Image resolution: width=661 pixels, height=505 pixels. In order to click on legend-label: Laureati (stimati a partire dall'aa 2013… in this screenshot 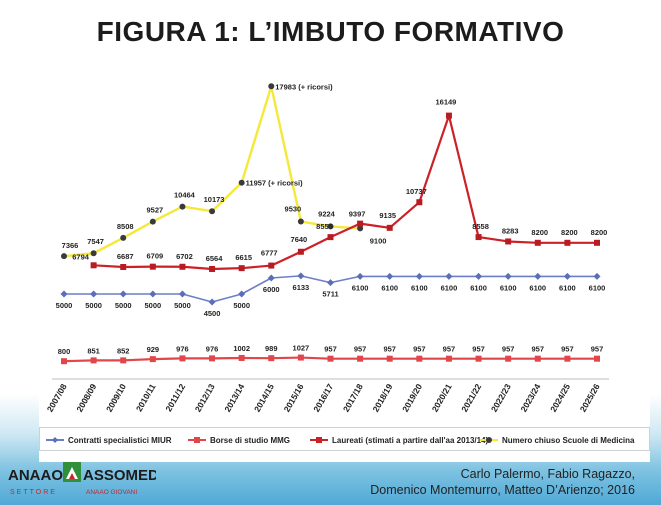, I will do `click(410, 440)`.